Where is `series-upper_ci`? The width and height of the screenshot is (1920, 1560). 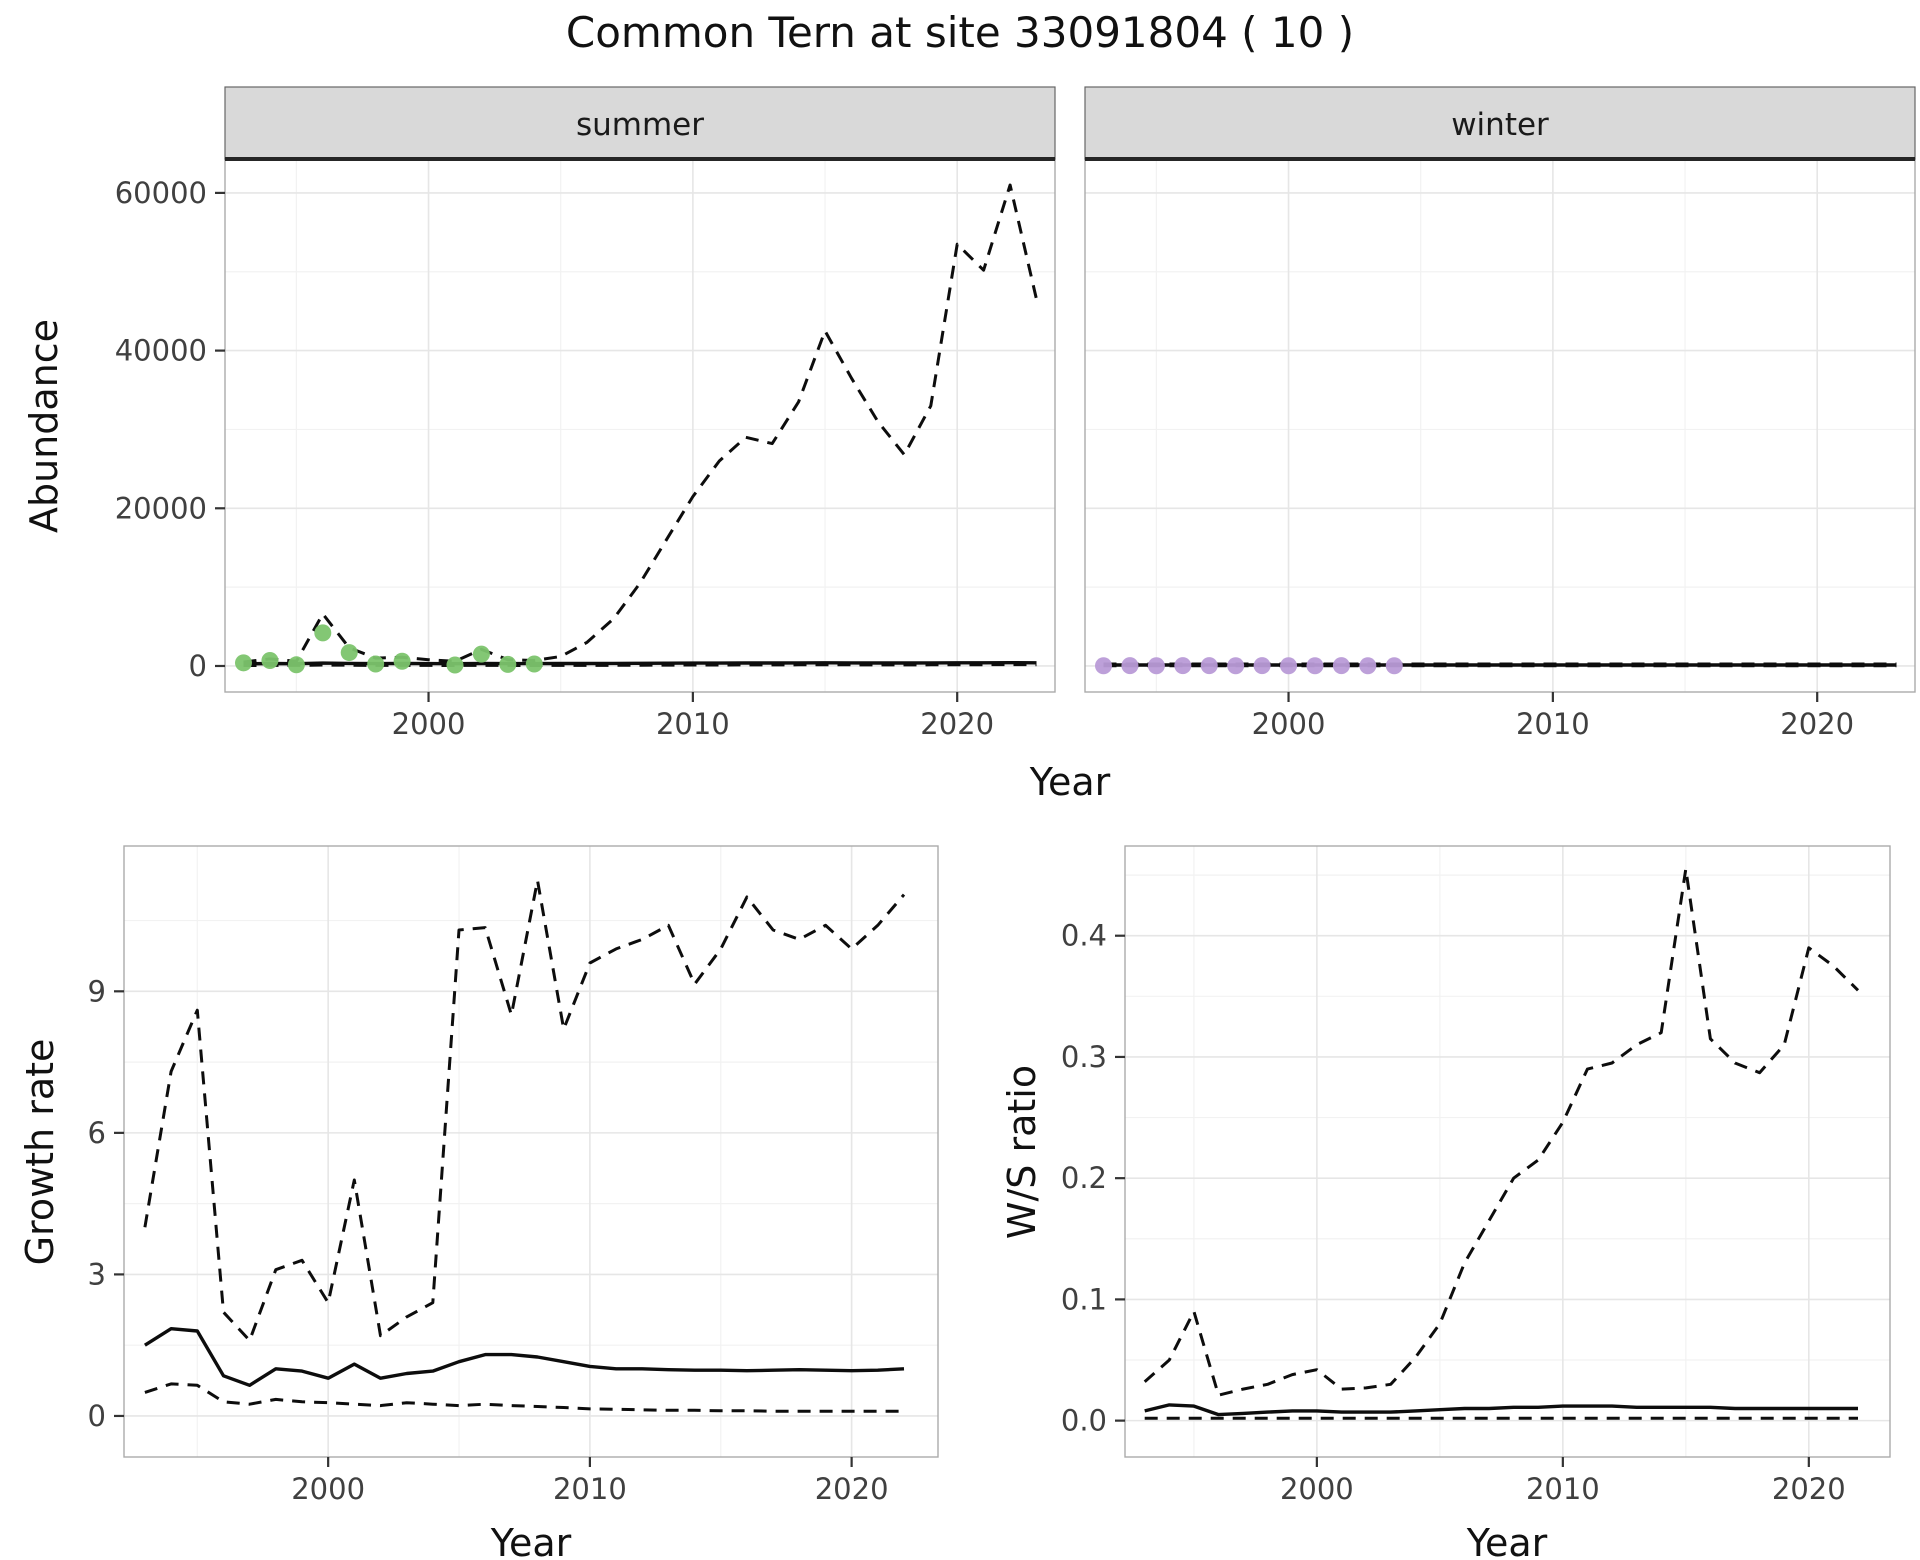 series-upper_ci is located at coordinates (1501, 1132).